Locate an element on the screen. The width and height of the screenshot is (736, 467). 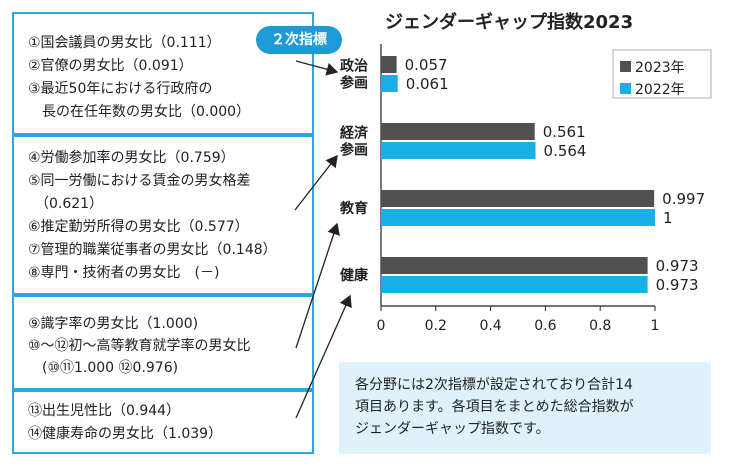
data-label: 1 is located at coordinates (668, 218).